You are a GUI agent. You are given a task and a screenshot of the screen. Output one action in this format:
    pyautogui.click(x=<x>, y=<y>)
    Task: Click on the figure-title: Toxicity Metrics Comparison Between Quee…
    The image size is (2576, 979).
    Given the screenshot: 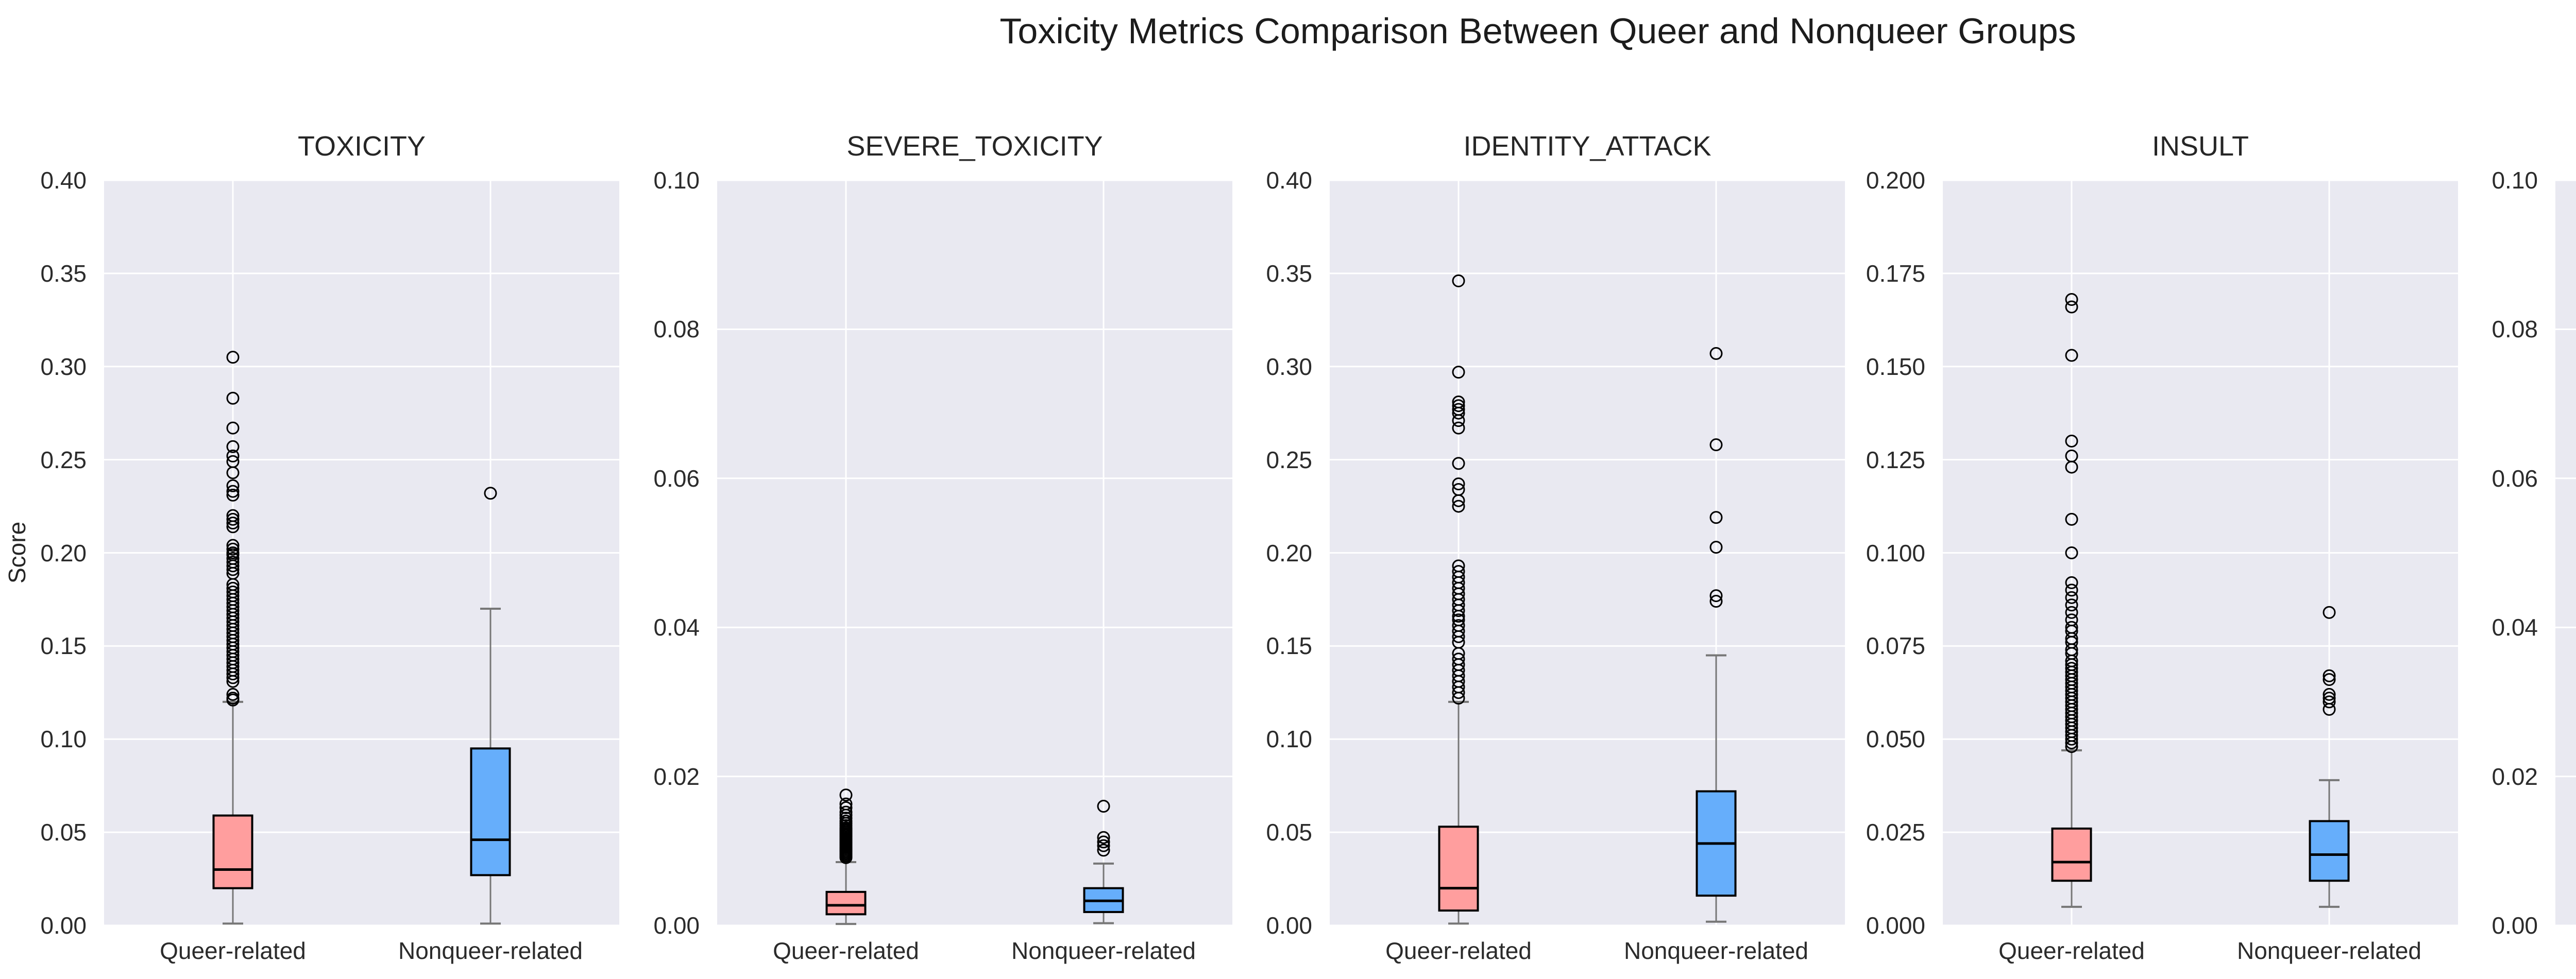 What is the action you would take?
    pyautogui.click(x=1537, y=31)
    